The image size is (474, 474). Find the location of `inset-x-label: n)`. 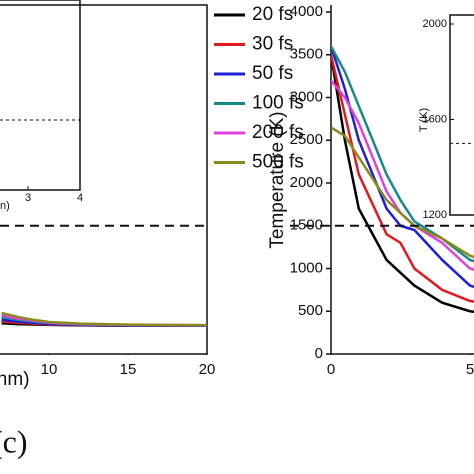

inset-x-label: n) is located at coordinates (5, 206).